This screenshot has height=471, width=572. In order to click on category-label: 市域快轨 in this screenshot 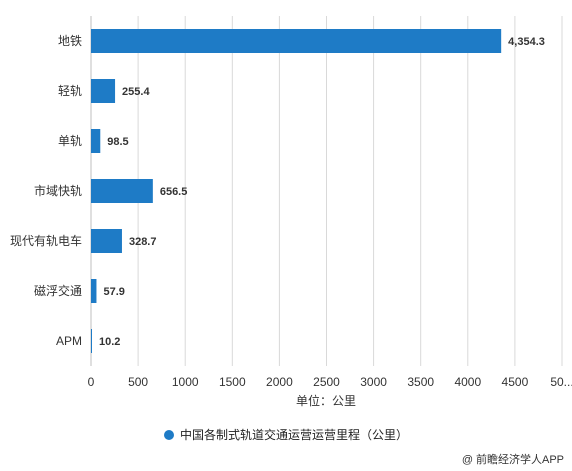, I will do `click(58, 190)`.